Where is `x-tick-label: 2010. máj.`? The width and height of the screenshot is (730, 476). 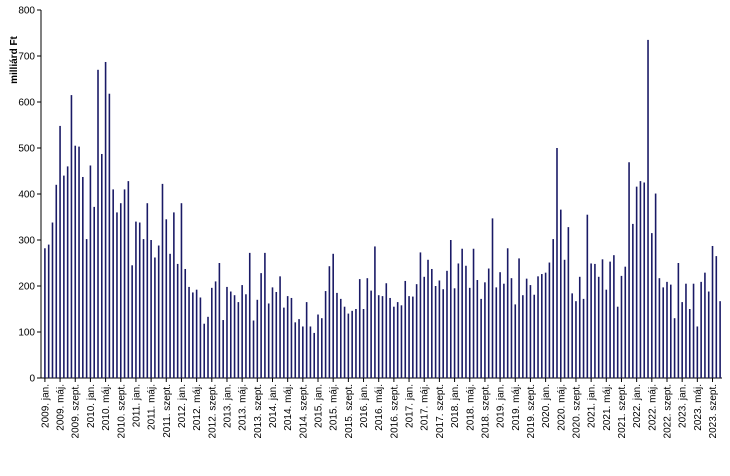
x-tick-label: 2010. máj. is located at coordinates (106, 407).